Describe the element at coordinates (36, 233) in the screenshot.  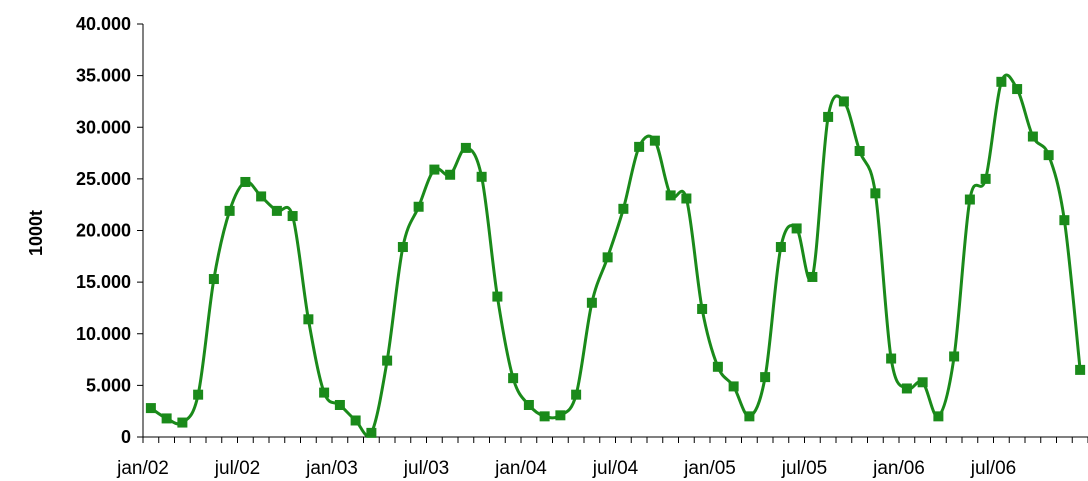
I see `y-axis-label: 1000t` at that location.